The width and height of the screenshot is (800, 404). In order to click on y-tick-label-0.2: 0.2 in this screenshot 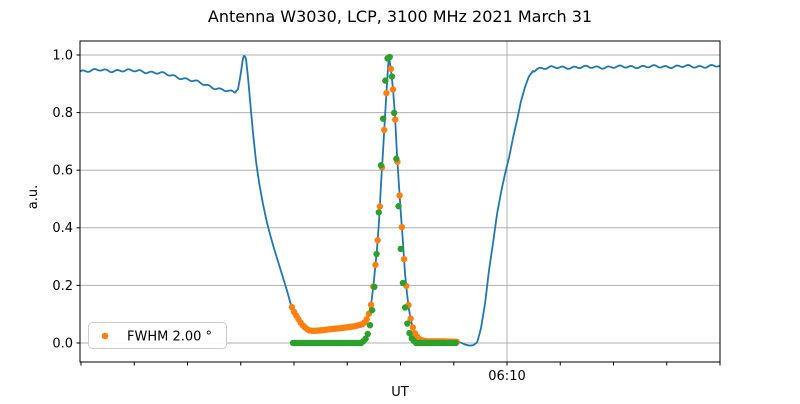, I will do `click(62, 286)`.